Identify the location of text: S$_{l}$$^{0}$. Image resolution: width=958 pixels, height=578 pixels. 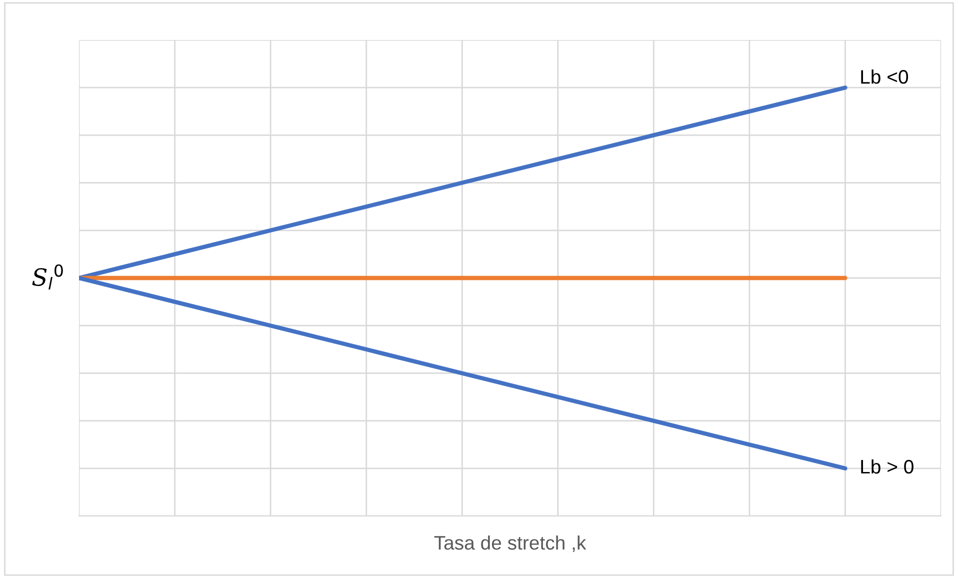
(47, 277).